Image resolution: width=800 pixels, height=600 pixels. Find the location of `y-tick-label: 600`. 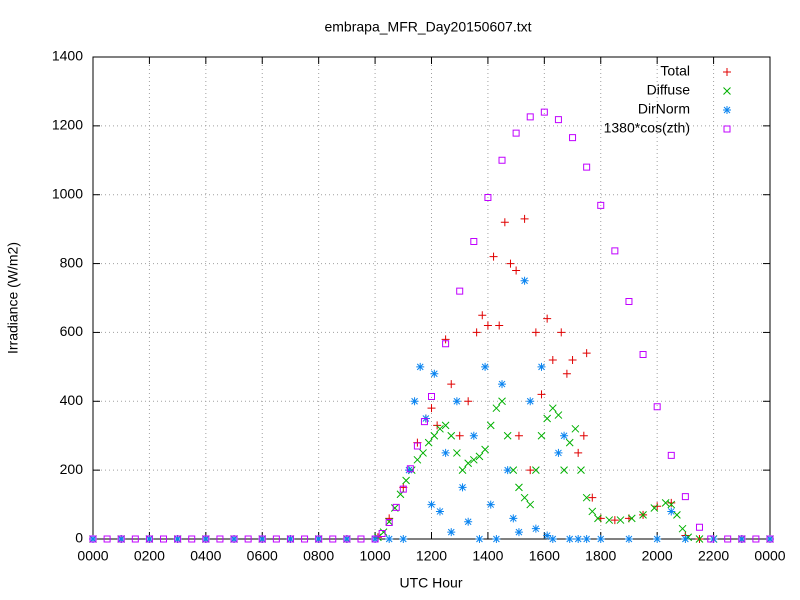

y-tick-label: 600 is located at coordinates (72, 331).